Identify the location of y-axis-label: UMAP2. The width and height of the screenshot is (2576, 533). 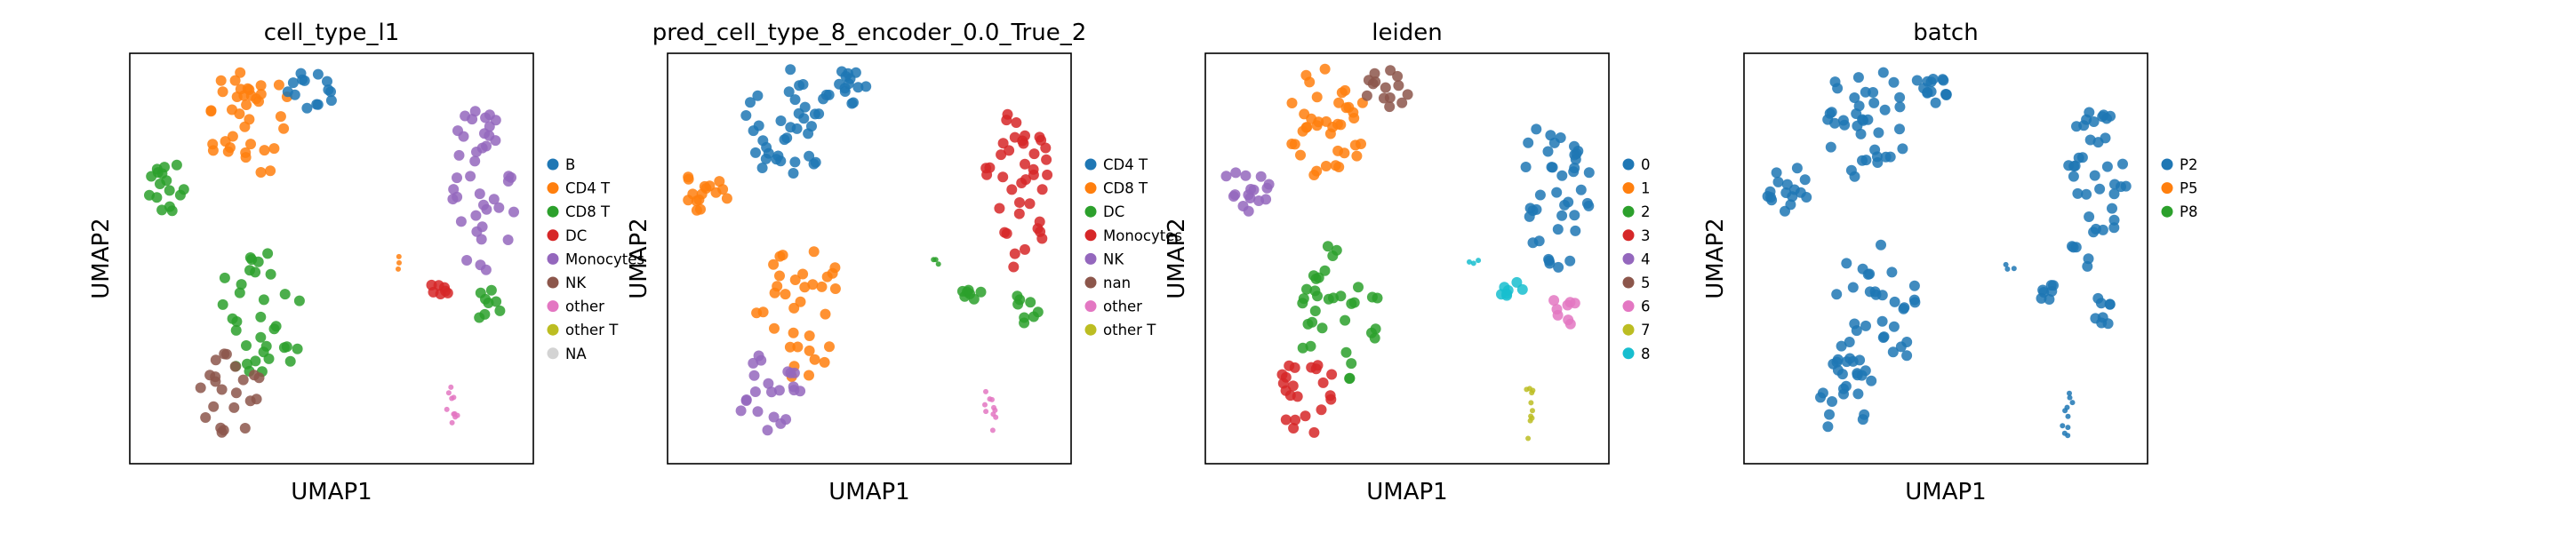
(101, 258).